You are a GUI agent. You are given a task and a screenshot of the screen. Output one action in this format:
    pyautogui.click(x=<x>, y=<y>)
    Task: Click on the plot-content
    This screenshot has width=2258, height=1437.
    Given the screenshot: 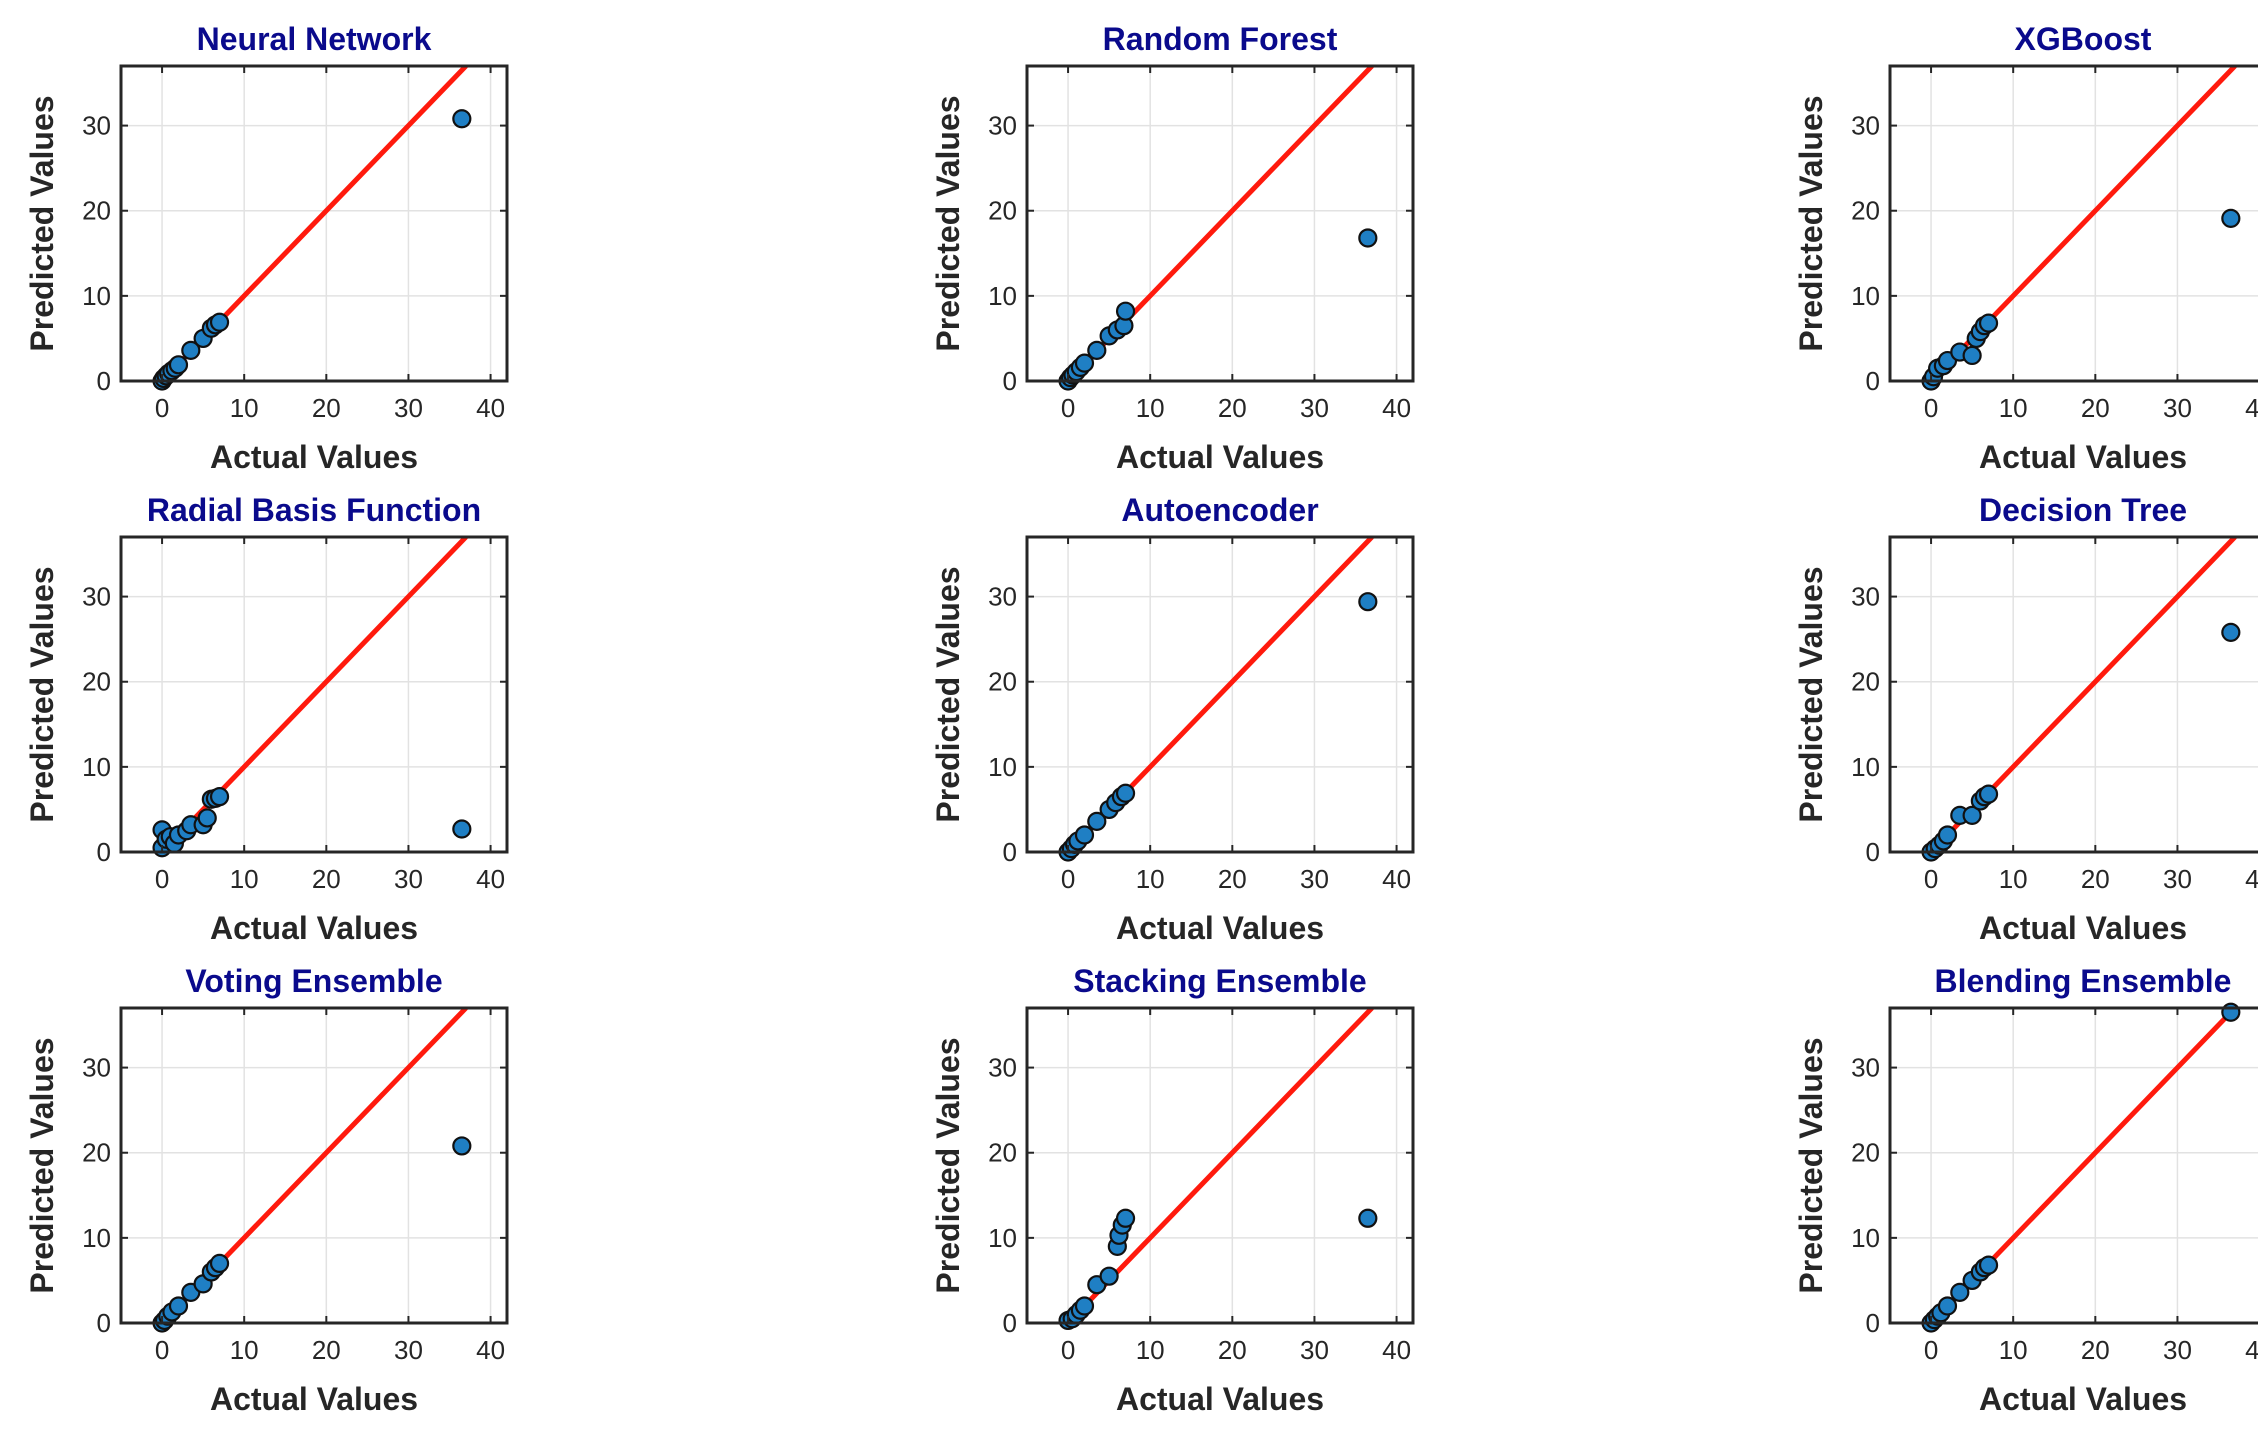 What is the action you would take?
    pyautogui.click(x=1220, y=1165)
    